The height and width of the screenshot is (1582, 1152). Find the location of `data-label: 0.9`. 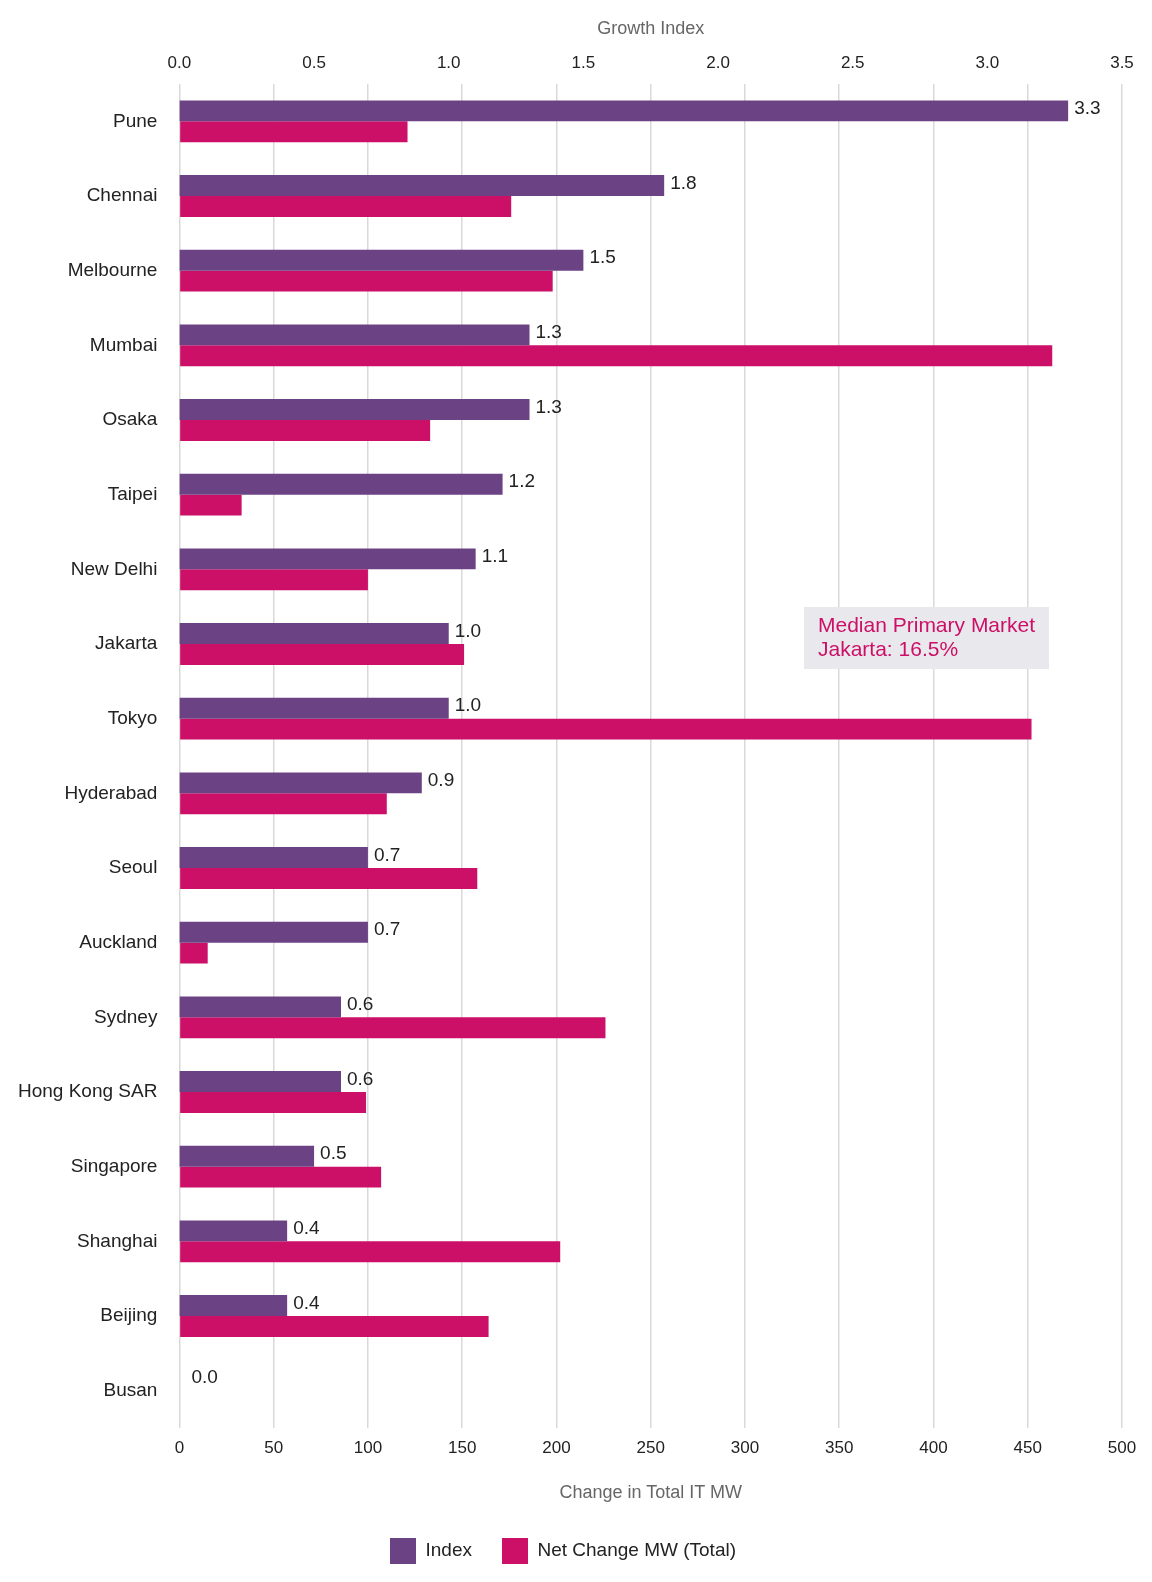

data-label: 0.9 is located at coordinates (441, 780).